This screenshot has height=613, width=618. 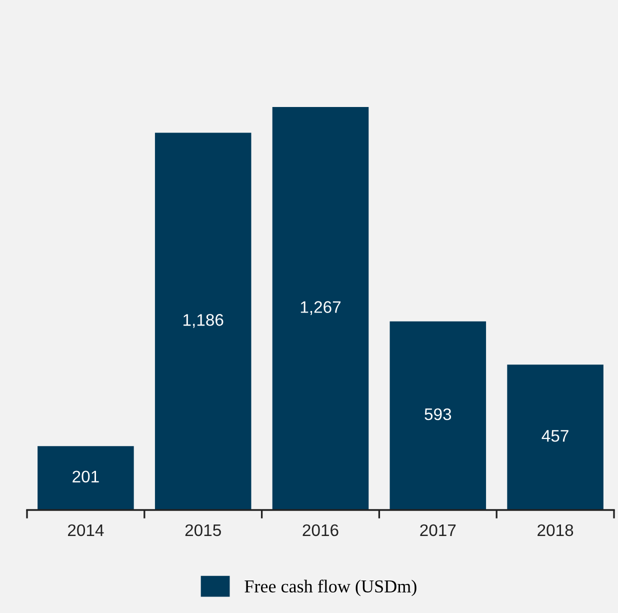 What do you see at coordinates (86, 530) in the screenshot?
I see `x-tick-label: 2014` at bounding box center [86, 530].